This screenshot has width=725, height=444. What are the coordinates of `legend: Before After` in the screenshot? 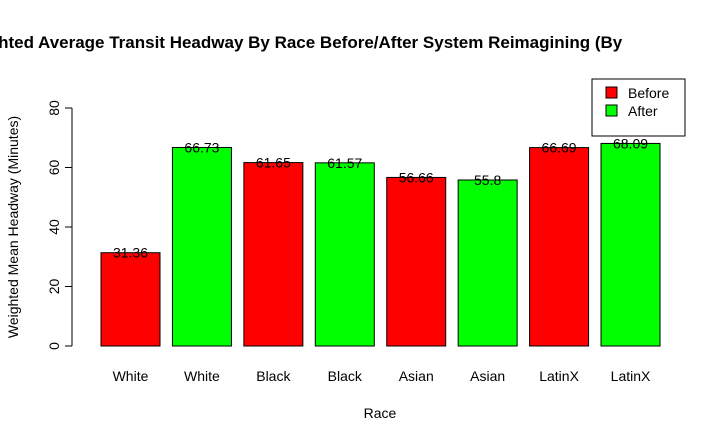 It's located at (638, 107).